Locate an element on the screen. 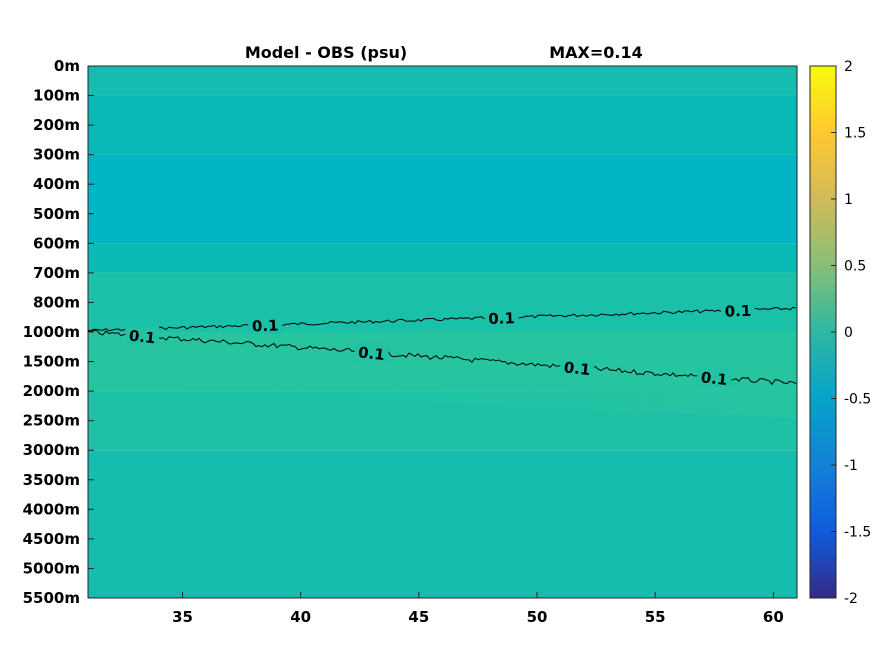  y-tick-label: 400m is located at coordinates (56, 184).